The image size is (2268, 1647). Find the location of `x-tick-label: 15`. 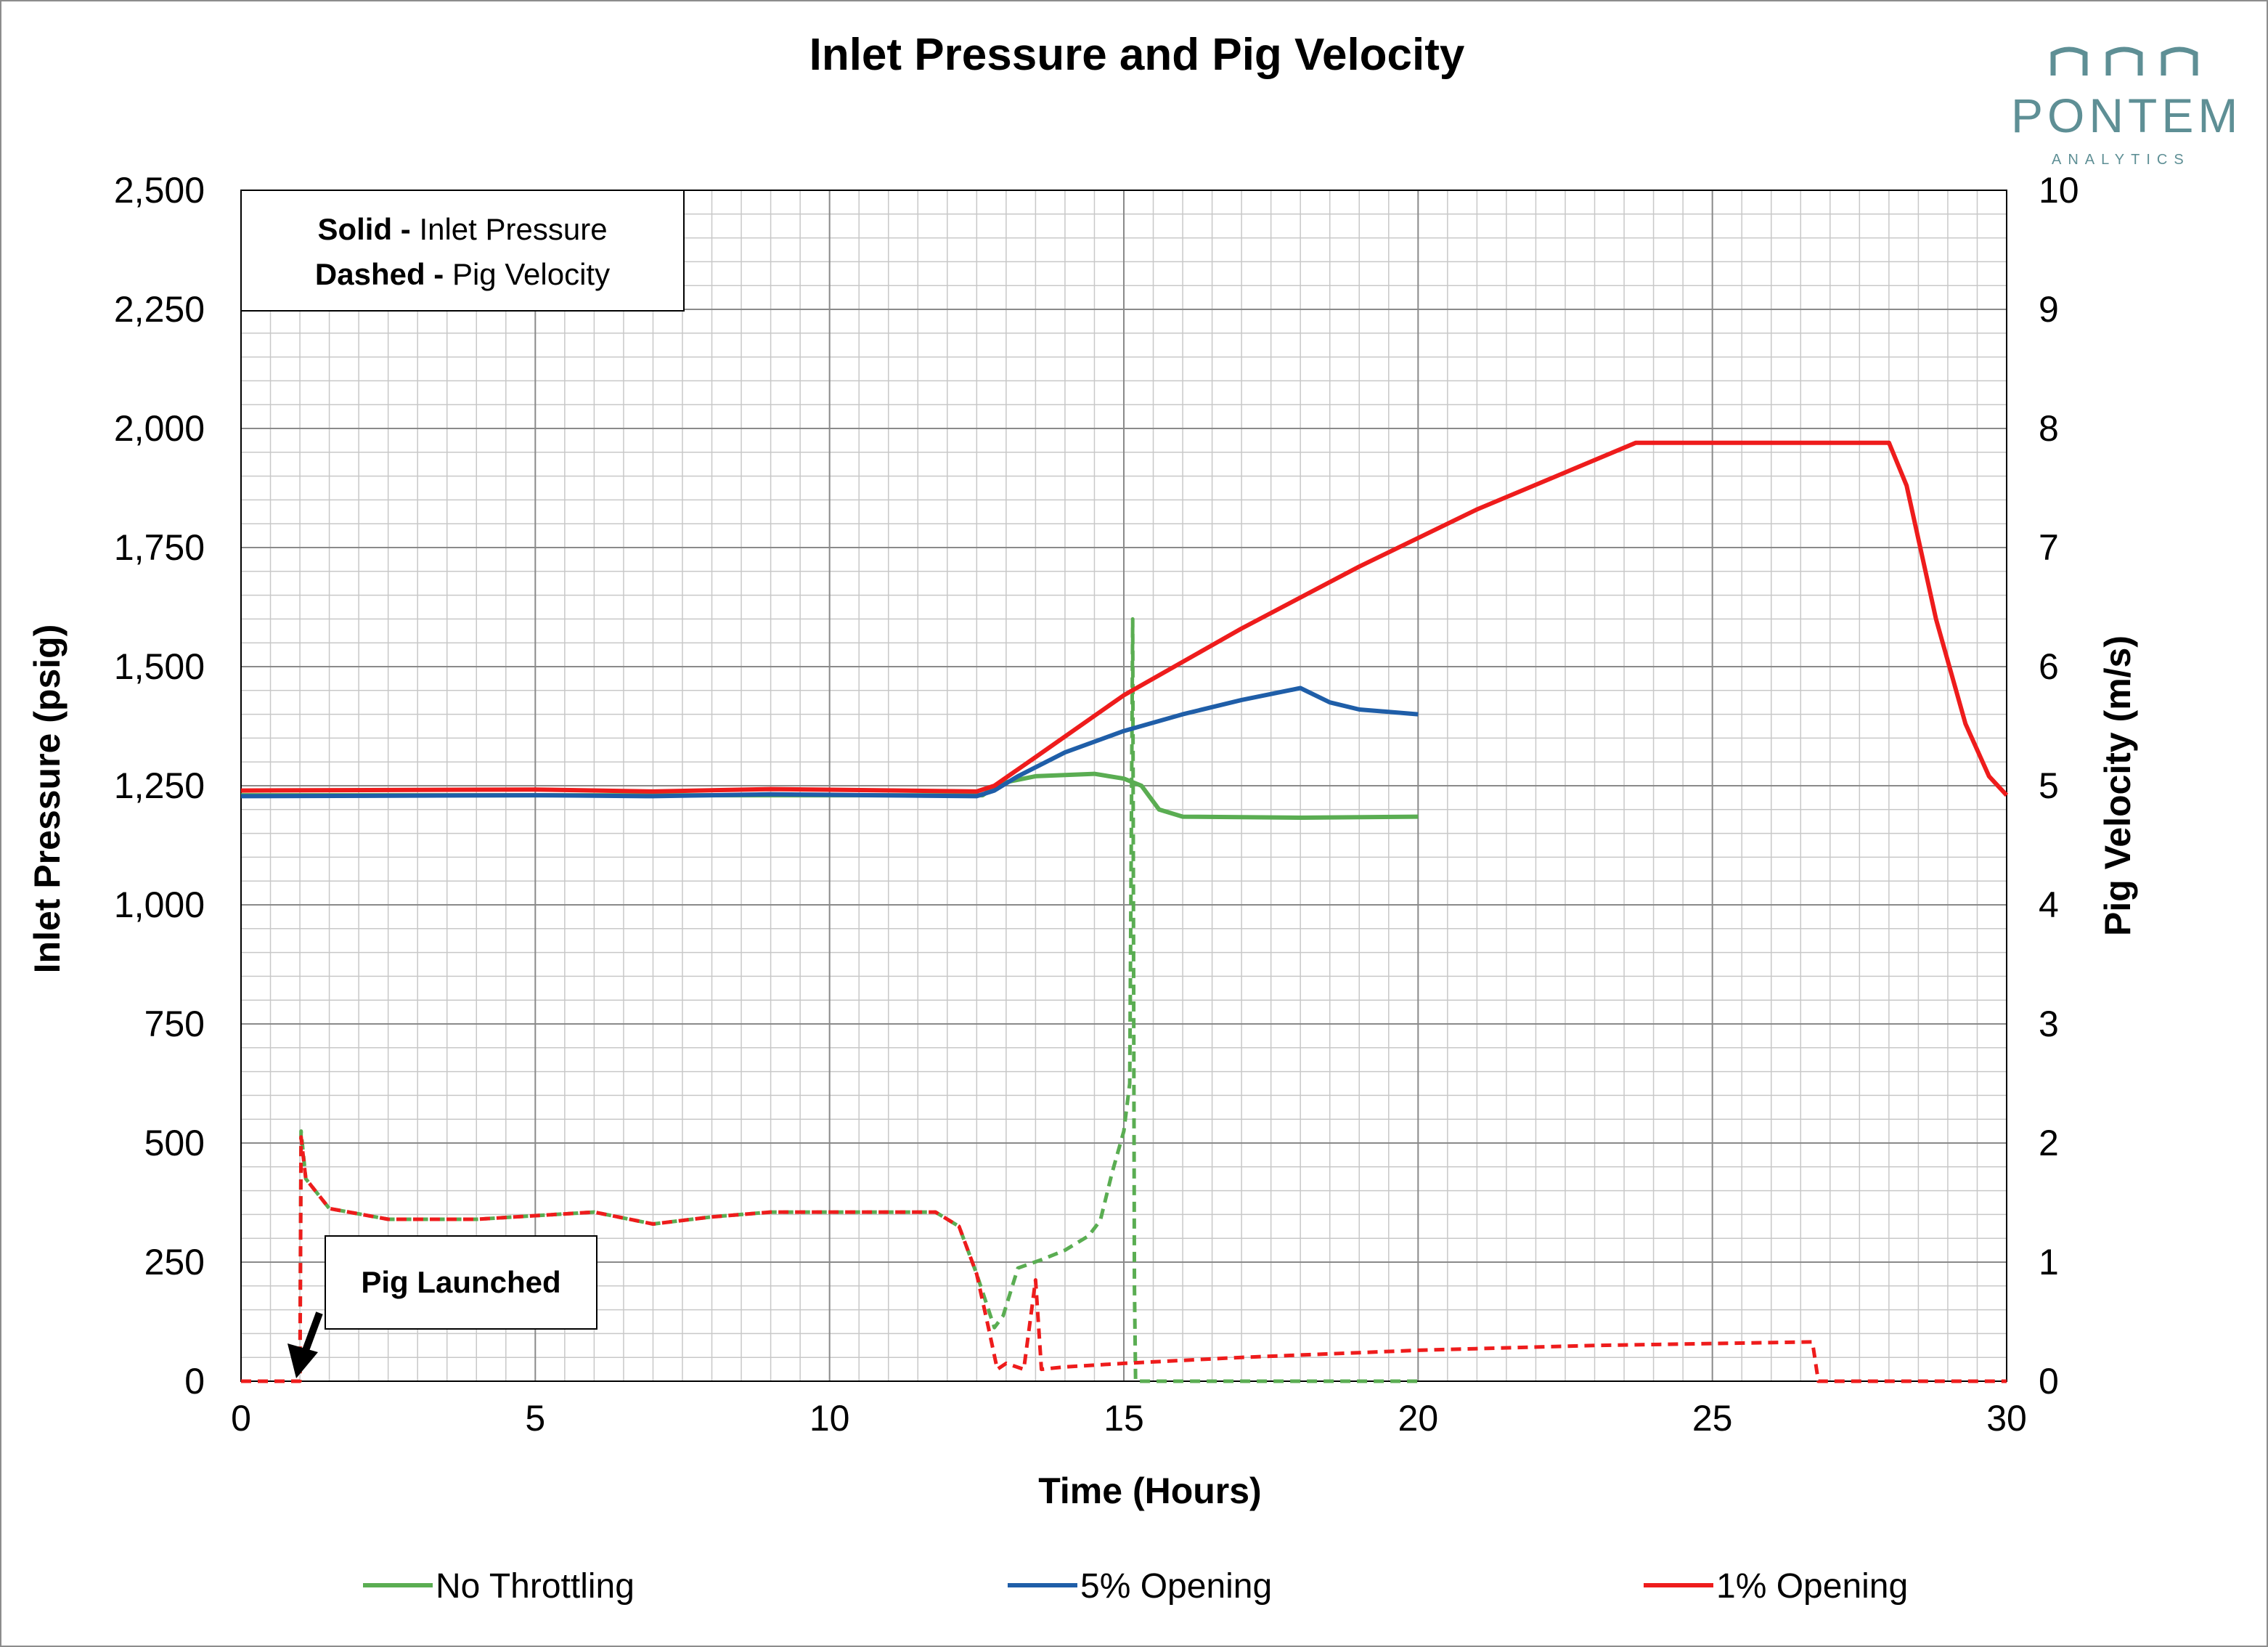

x-tick-label: 15 is located at coordinates (1124, 1418).